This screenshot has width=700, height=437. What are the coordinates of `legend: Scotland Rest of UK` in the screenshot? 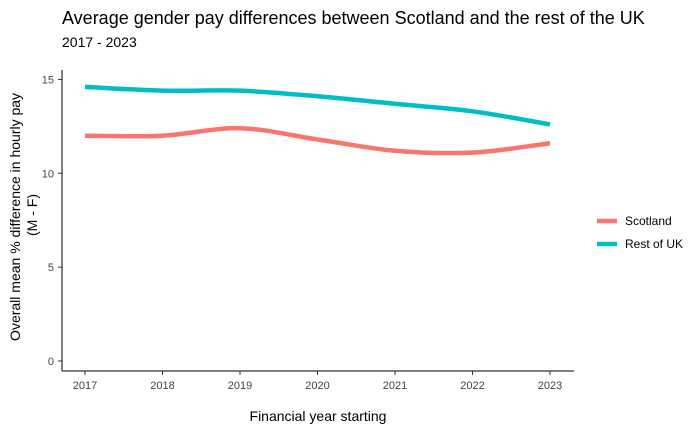 It's located at (640, 232).